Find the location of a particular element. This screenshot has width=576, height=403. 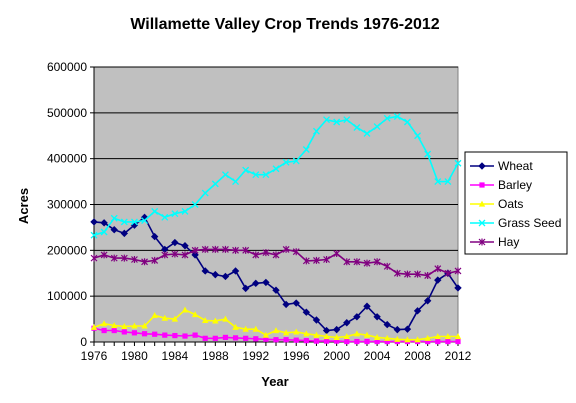

legend: Wheat Barley Oats Grass Seed Hay is located at coordinates (516, 203).